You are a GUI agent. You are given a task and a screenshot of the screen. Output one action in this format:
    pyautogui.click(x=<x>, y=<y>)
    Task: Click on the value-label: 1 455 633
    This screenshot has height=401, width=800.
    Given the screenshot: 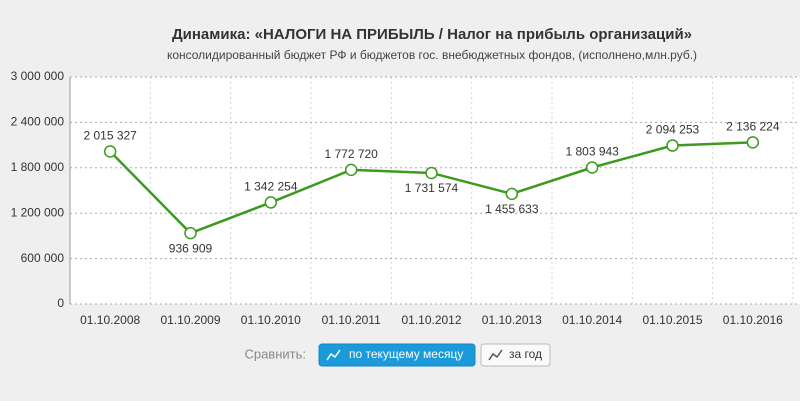 What is the action you would take?
    pyautogui.click(x=512, y=209)
    